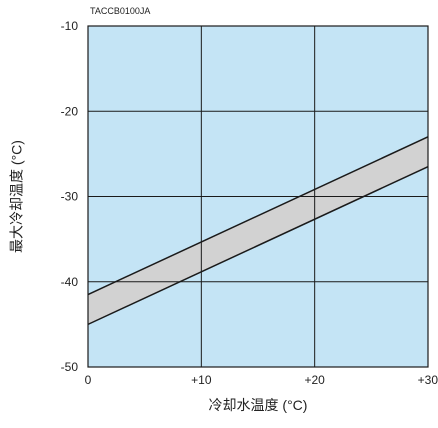 Image resolution: width=438 pixels, height=428 pixels. Describe the element at coordinates (428, 380) in the screenshot. I see `x-tick-label: +30` at that location.